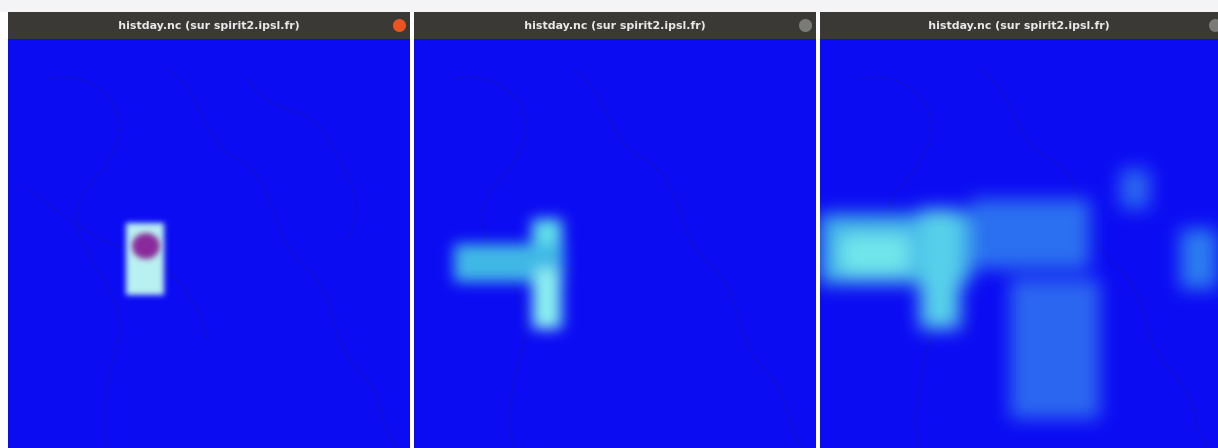  Describe the element at coordinates (509, 274) in the screenshot. I see `anomaly-blob` at that location.